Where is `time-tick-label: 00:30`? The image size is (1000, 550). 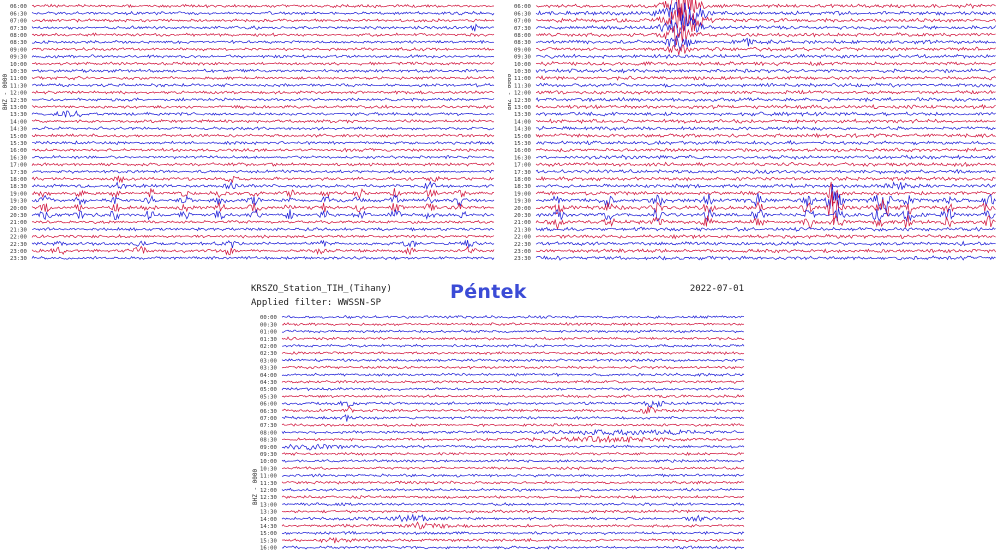 time-tick-label: 00:30 is located at coordinates (268, 325).